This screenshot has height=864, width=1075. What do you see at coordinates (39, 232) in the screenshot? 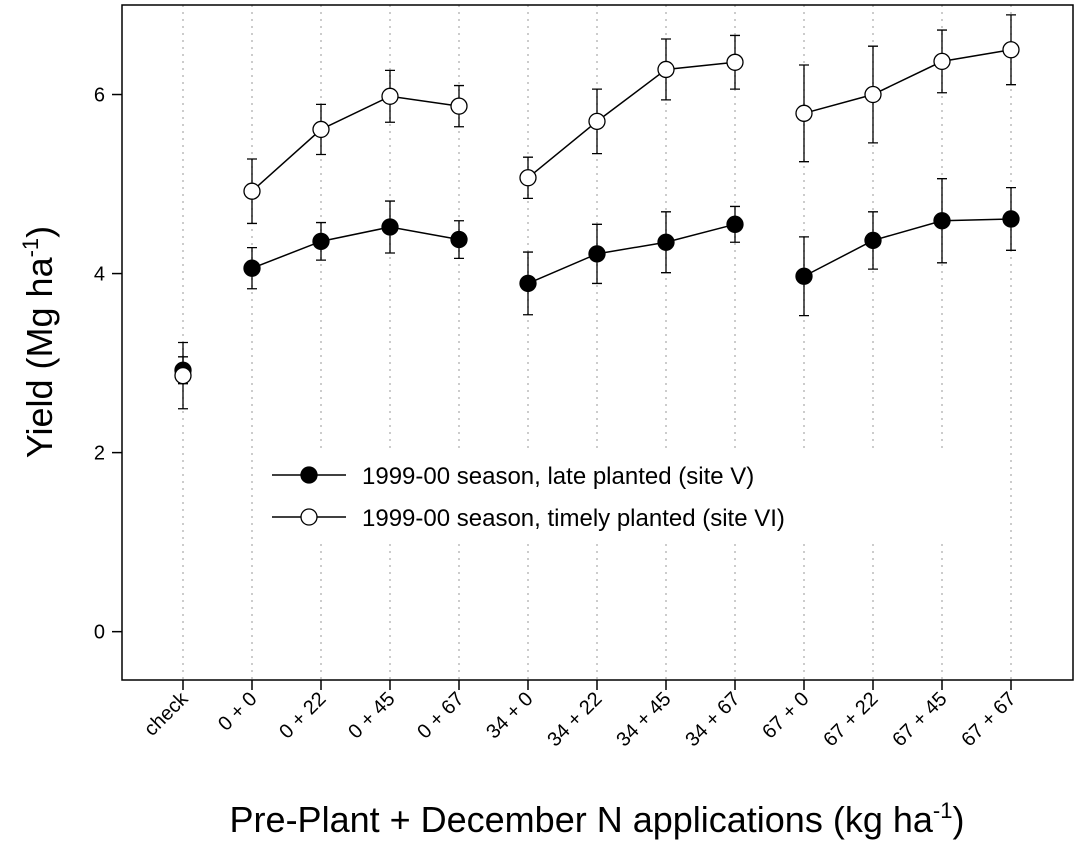
I see `y-axis-title-close: )` at bounding box center [39, 232].